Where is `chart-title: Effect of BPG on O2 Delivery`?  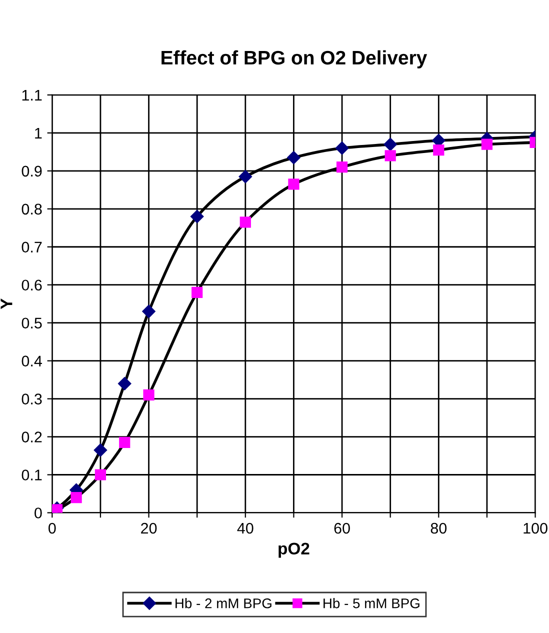 chart-title: Effect of BPG on O2 Delivery is located at coordinates (295, 59).